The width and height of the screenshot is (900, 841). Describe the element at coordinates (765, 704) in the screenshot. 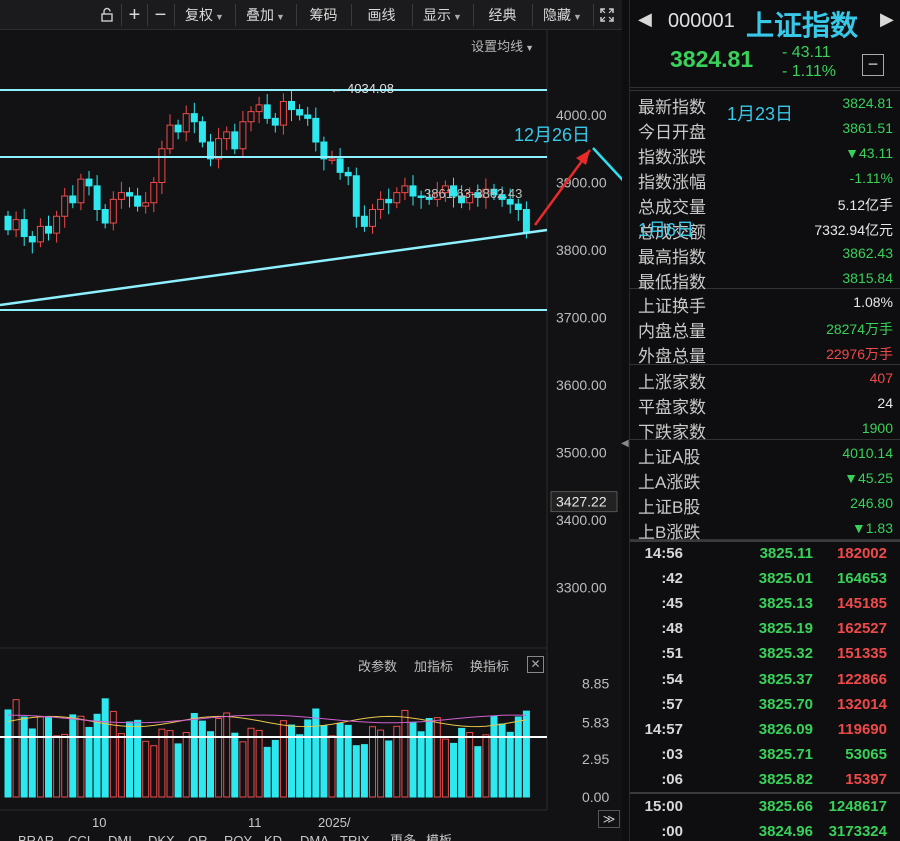

I see `tick-row: :57 3825.70 132014` at that location.